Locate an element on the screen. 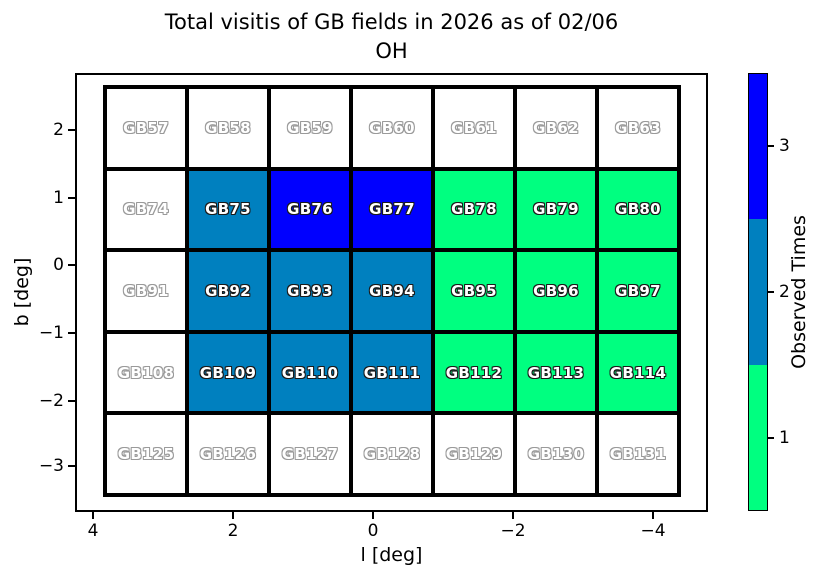  field-cell-GB59: GB59 is located at coordinates (310, 128).